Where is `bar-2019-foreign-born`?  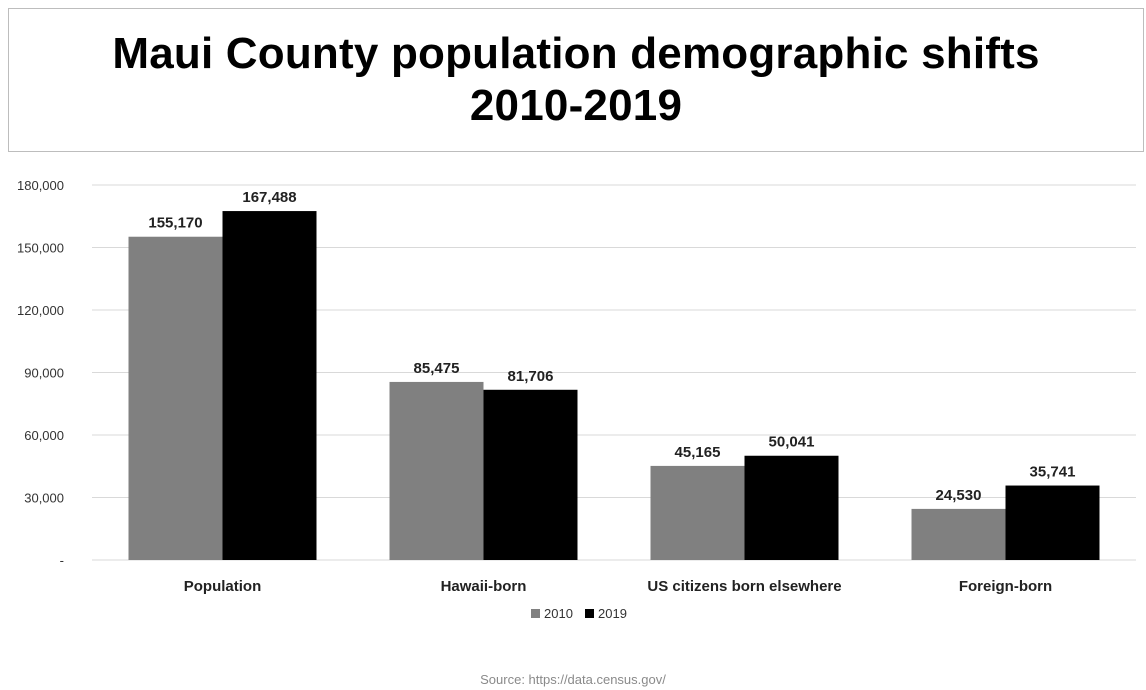 bar-2019-foreign-born is located at coordinates (1052, 522).